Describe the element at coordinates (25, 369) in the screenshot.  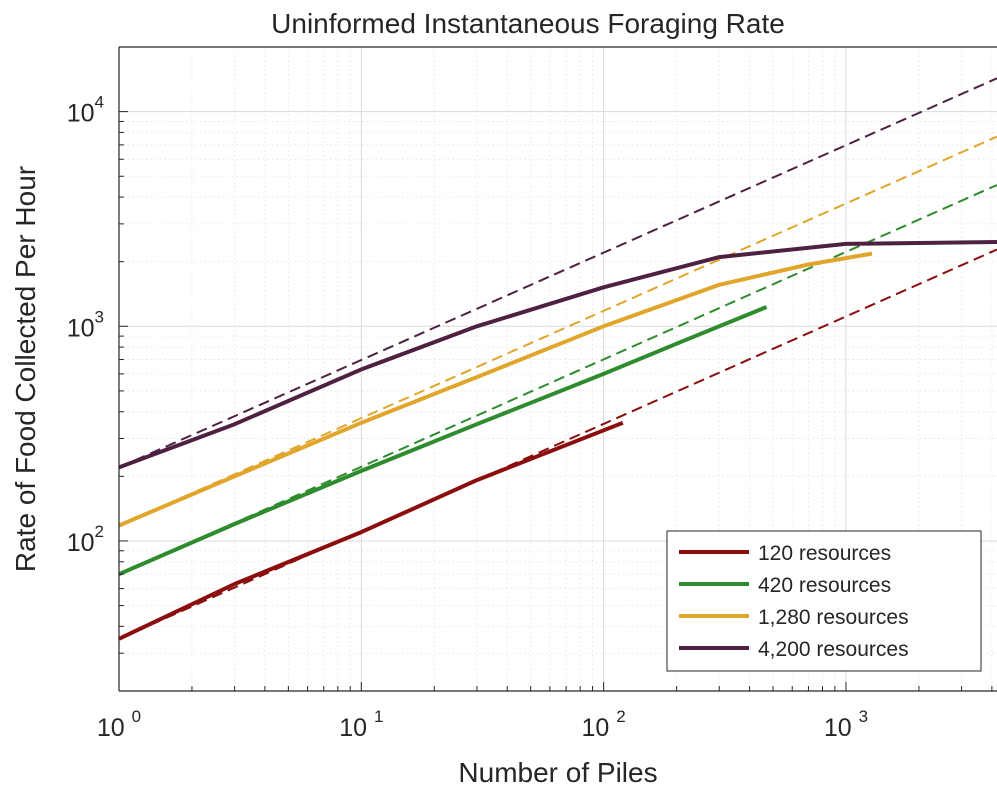
I see `y-axis-label: Rate of Food Collected Per Hour` at that location.